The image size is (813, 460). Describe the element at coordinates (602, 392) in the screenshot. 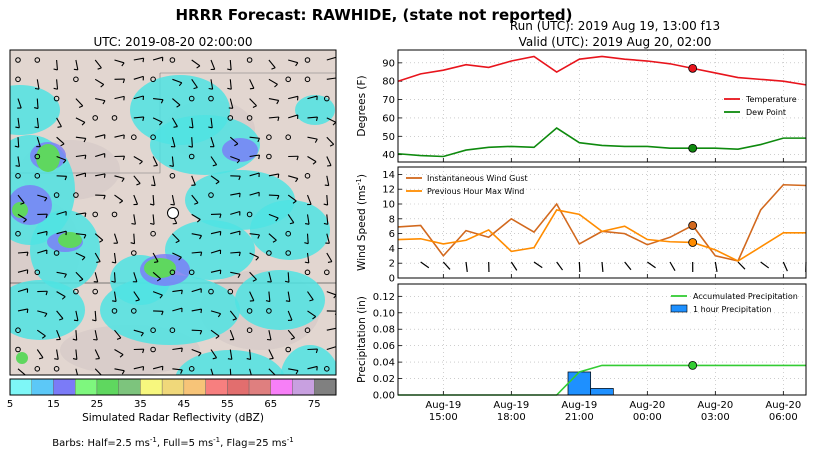

I see `precip-hourly-bar` at that location.